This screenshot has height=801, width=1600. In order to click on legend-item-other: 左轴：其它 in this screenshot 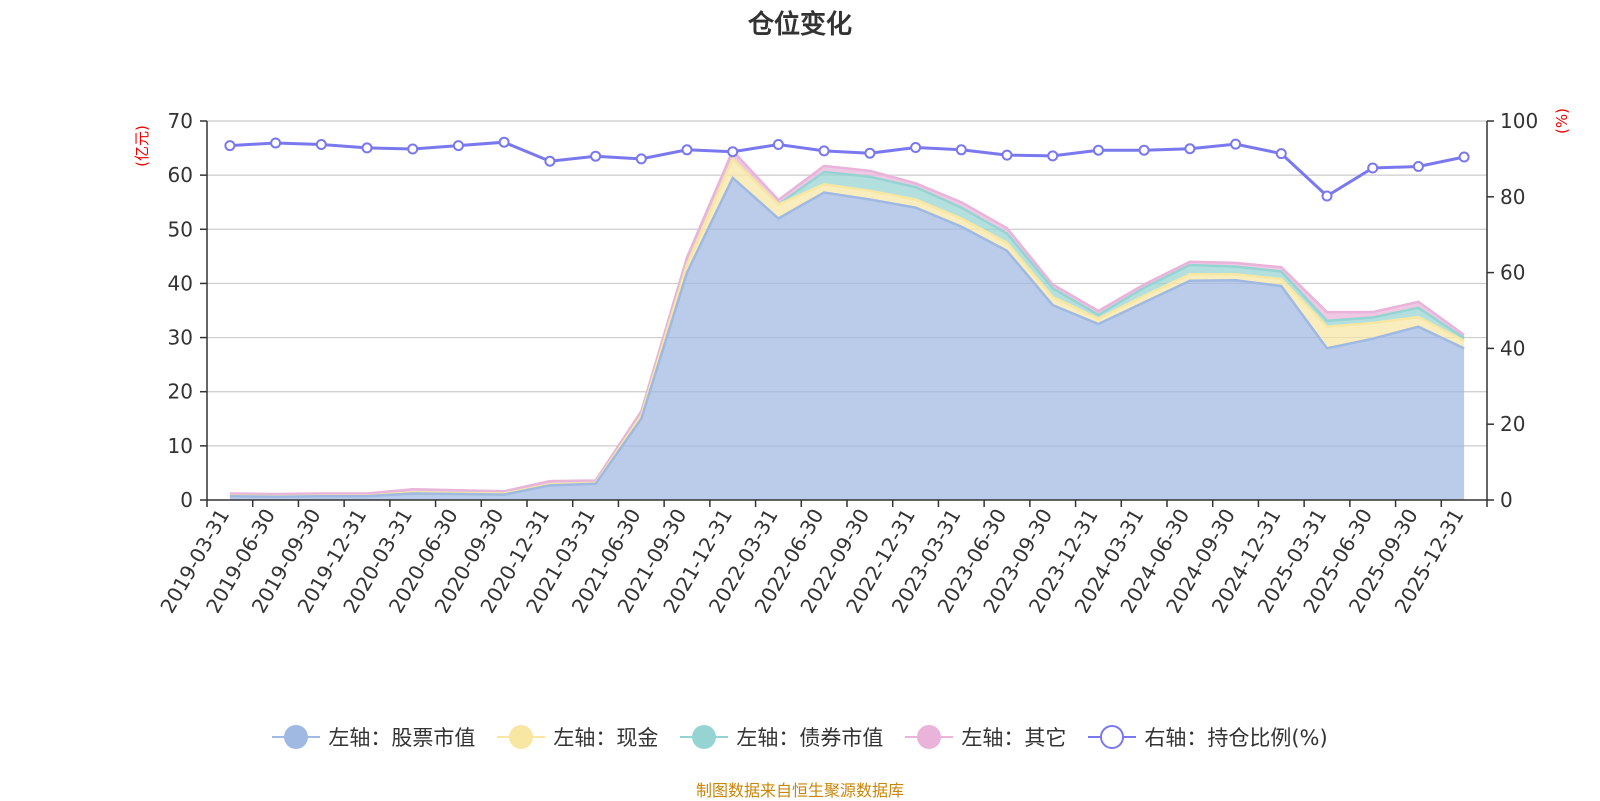, I will do `click(985, 737)`.